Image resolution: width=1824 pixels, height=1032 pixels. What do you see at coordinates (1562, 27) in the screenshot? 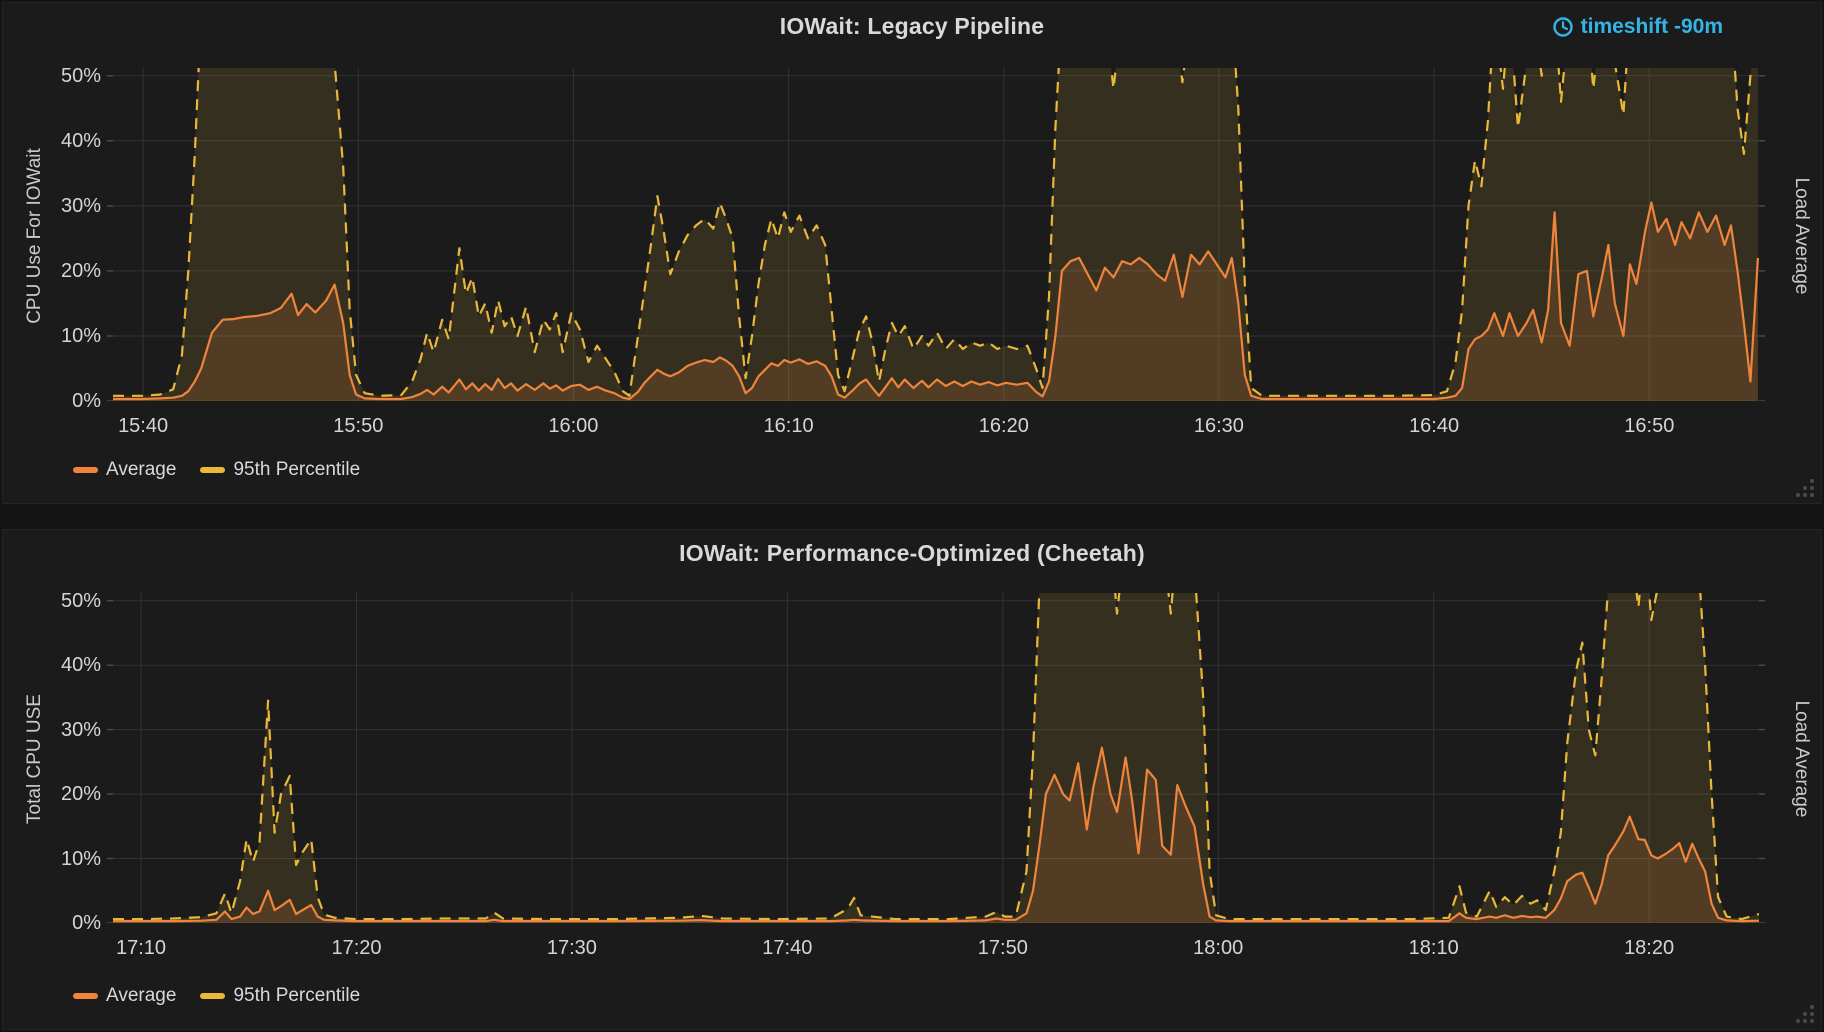
I see `clock-icon` at bounding box center [1562, 27].